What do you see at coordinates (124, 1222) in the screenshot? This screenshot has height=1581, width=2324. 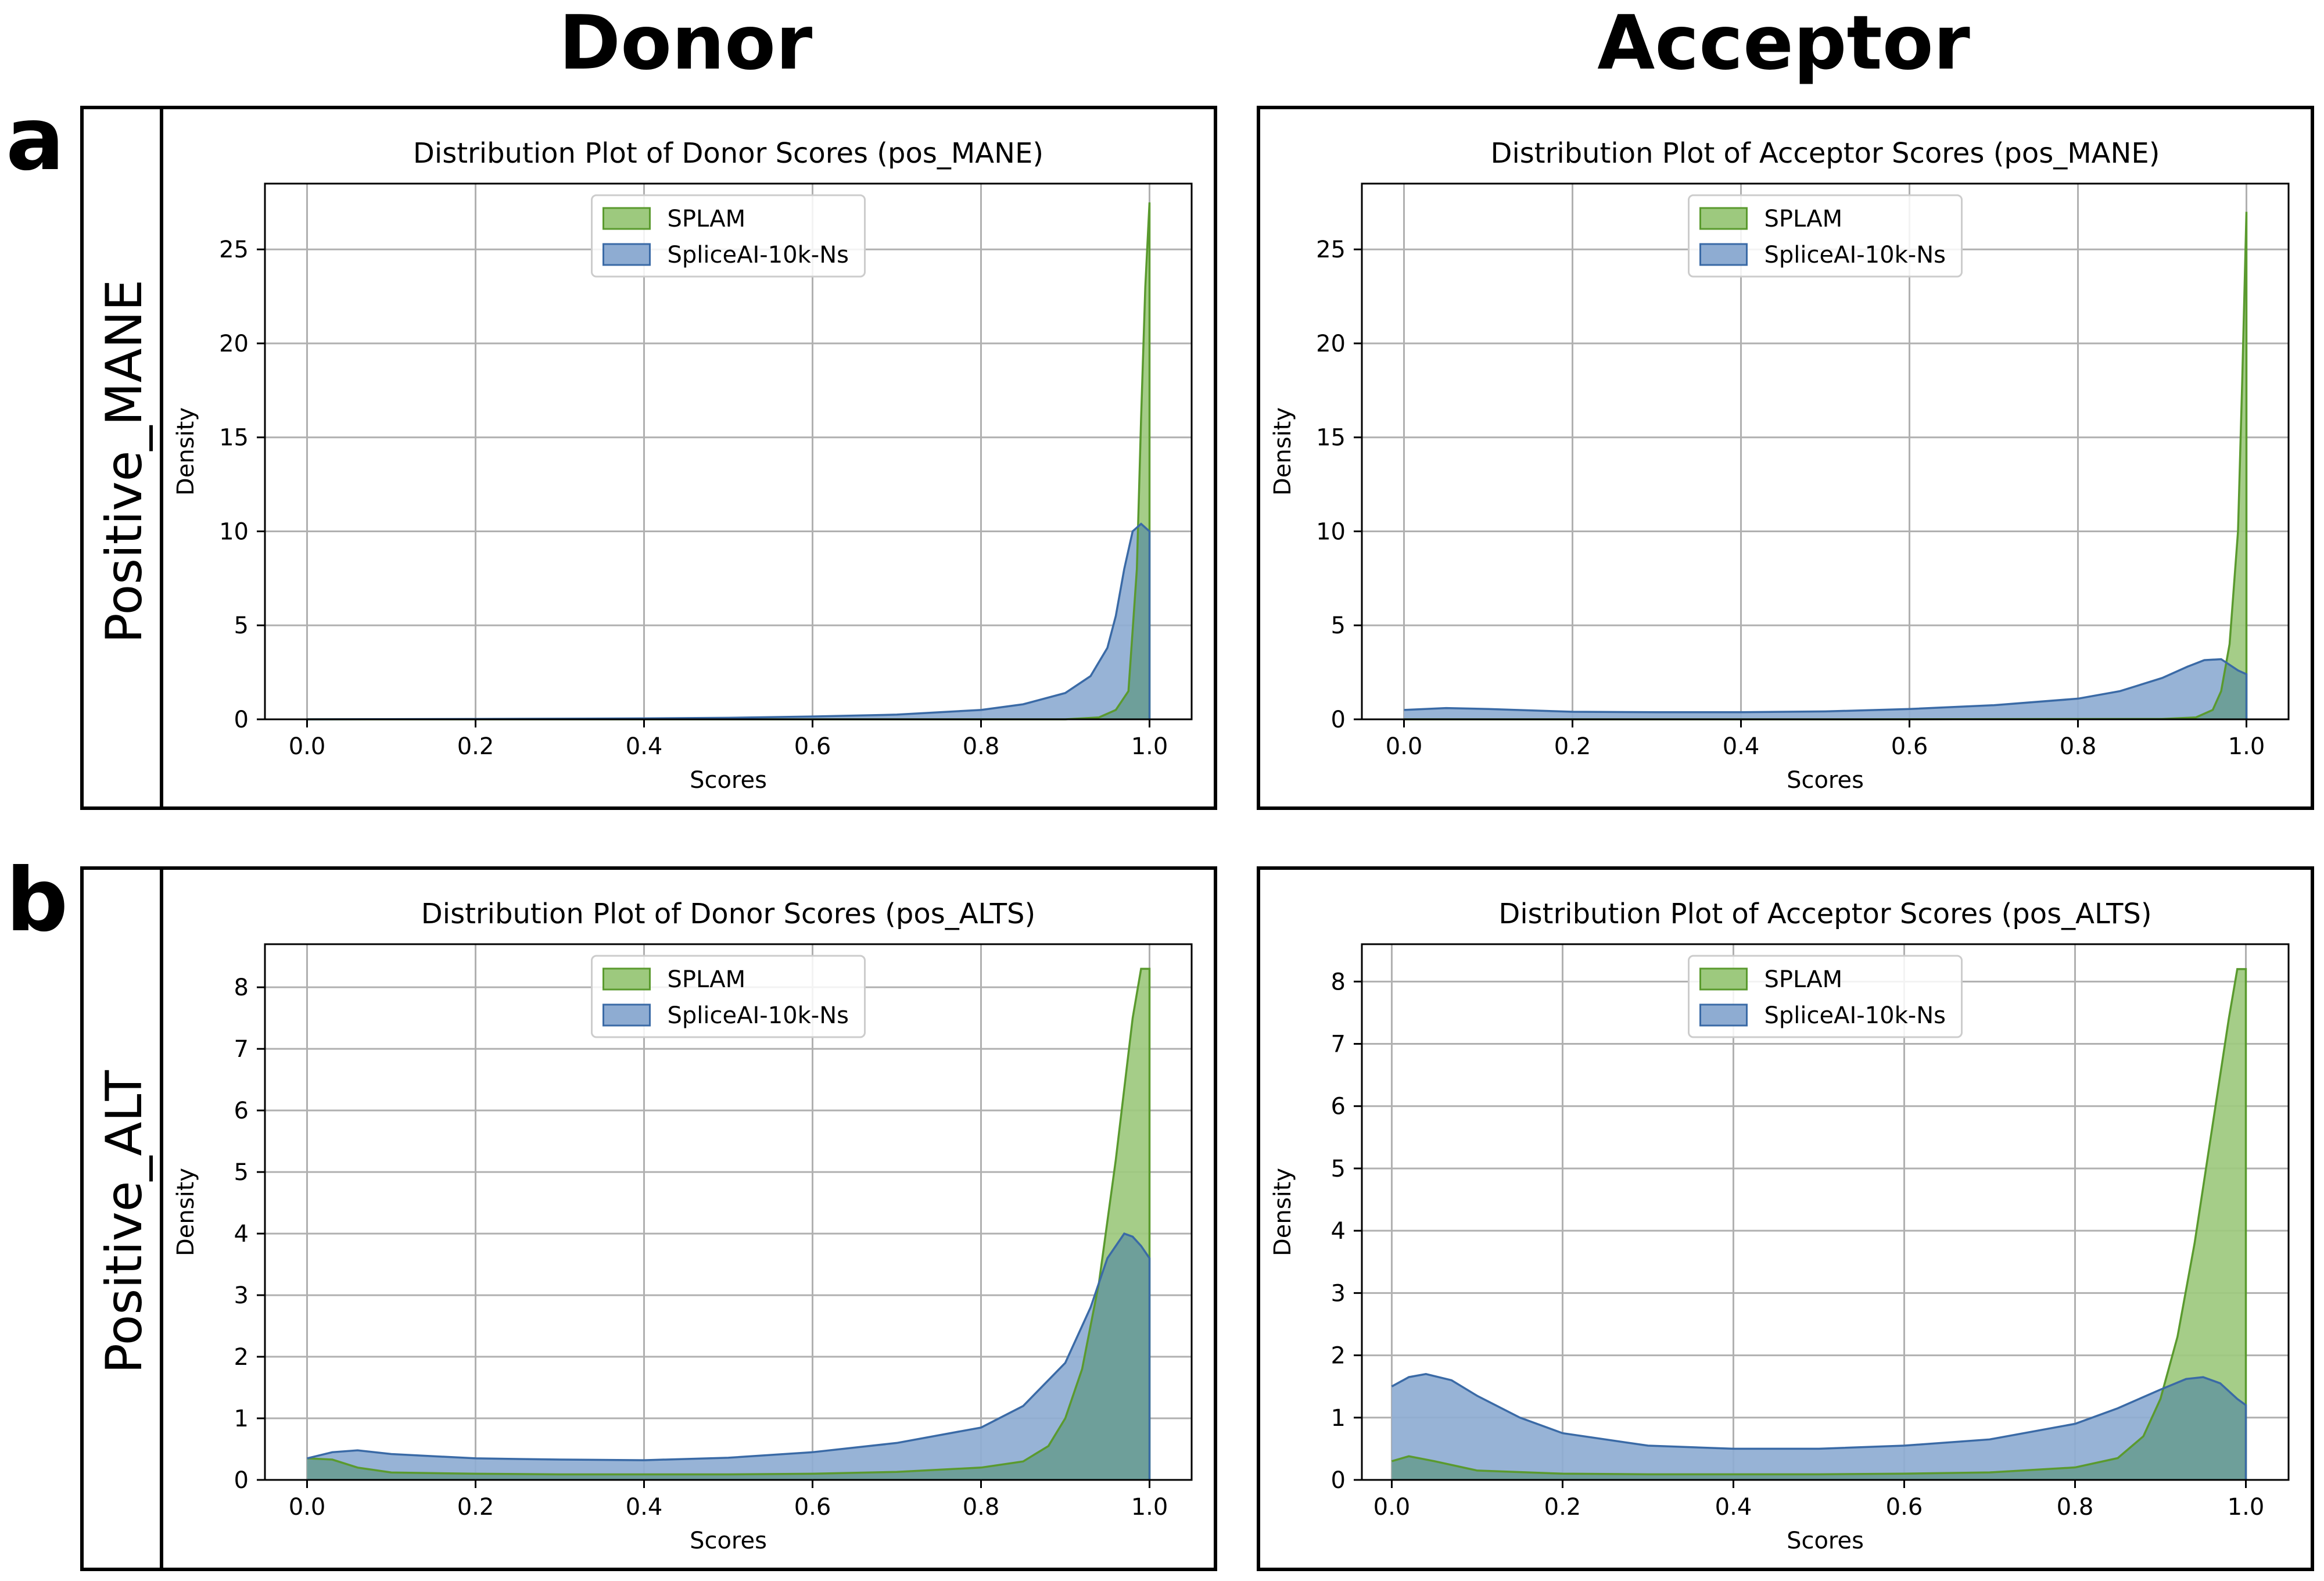 I see `row-label-positive-alt: Positive_ALT` at bounding box center [124, 1222].